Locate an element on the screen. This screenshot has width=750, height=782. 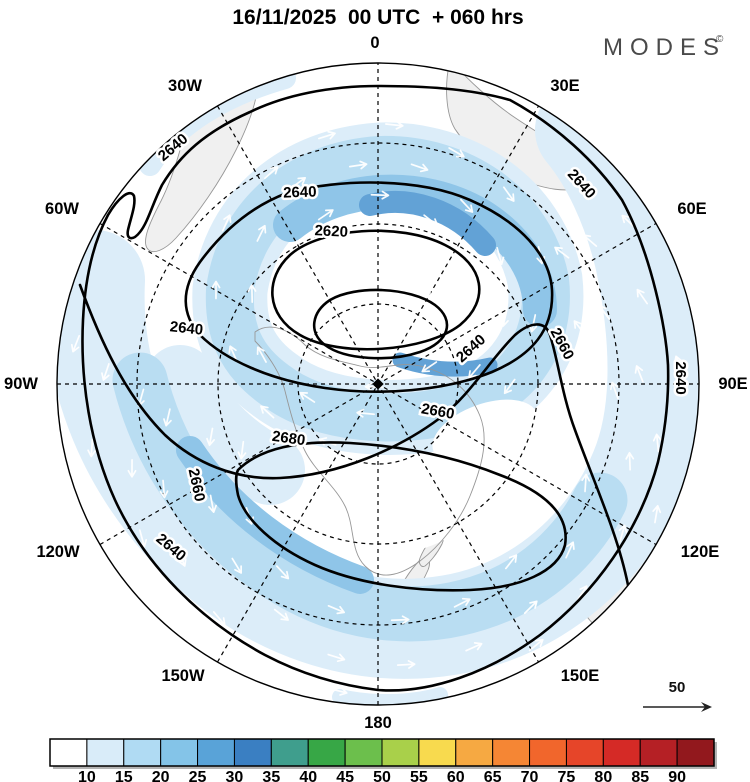
modes-logo: MODES is located at coordinates (664, 47).